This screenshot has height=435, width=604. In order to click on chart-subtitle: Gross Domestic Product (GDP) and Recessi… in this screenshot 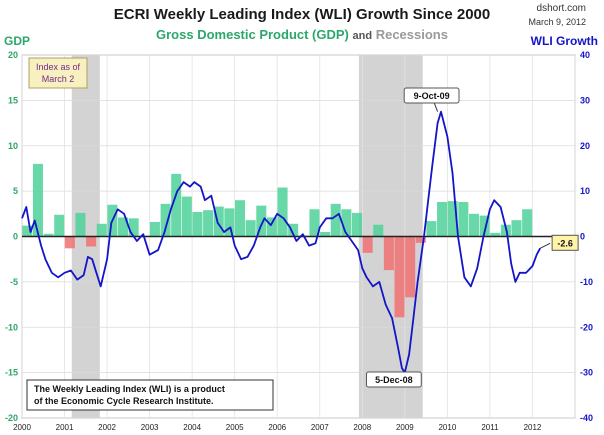, I will do `click(302, 34)`.